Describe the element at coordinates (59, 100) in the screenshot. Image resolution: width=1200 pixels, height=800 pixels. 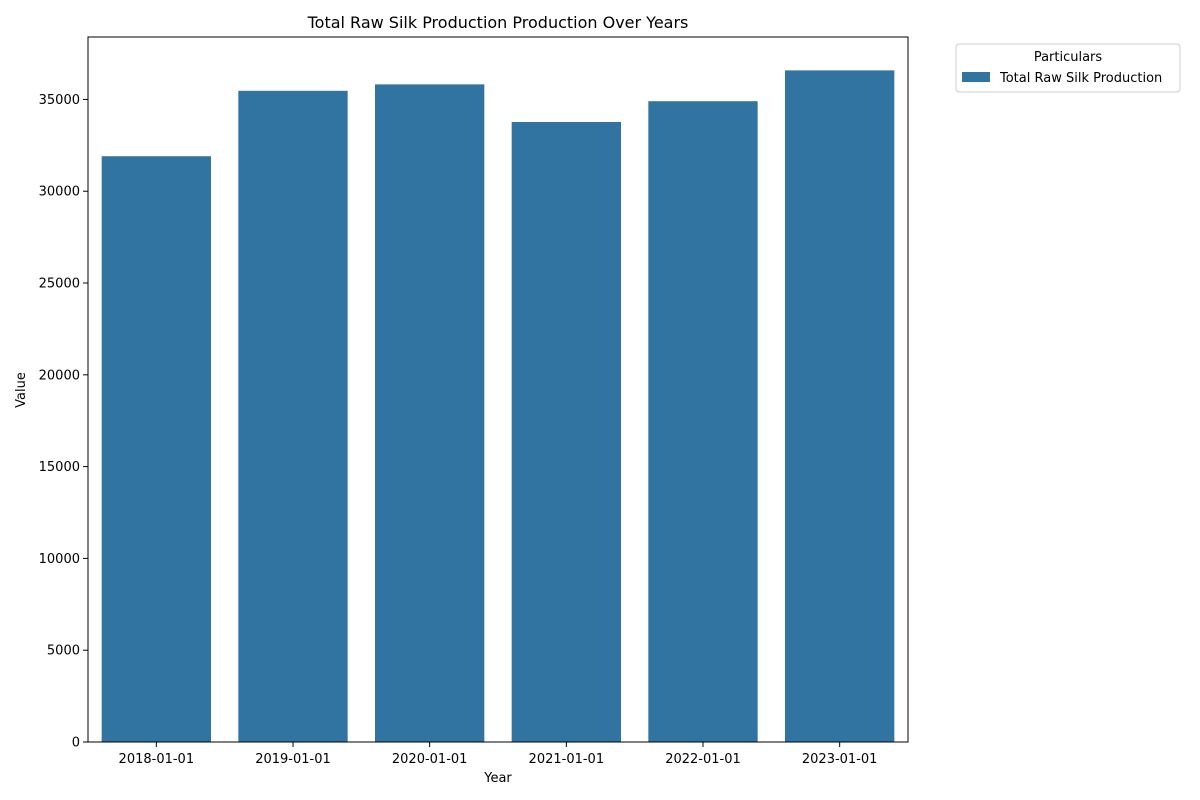
I see `y-tick-label: 35000` at that location.